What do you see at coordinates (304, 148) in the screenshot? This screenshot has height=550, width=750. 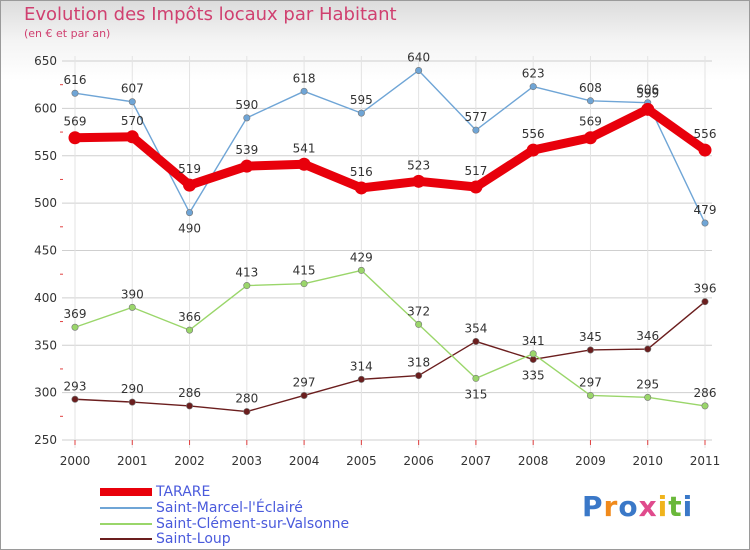 I see `data-label: 541` at bounding box center [304, 148].